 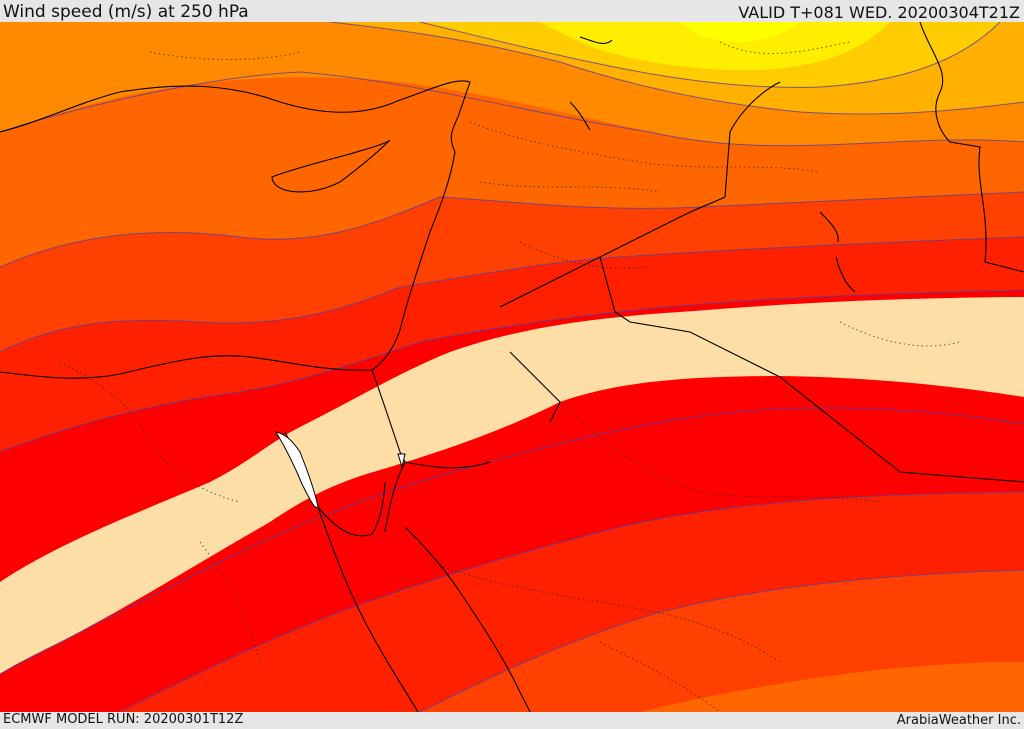 I want to click on model-run: ECMWF MODEL RUN: 20200301T12Z, so click(x=123, y=719).